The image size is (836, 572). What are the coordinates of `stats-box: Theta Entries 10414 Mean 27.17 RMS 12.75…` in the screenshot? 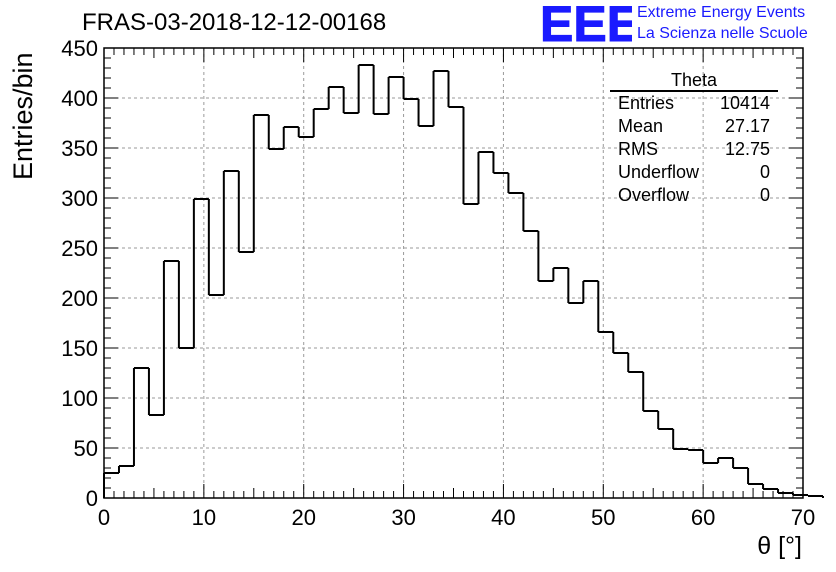 It's located at (694, 138).